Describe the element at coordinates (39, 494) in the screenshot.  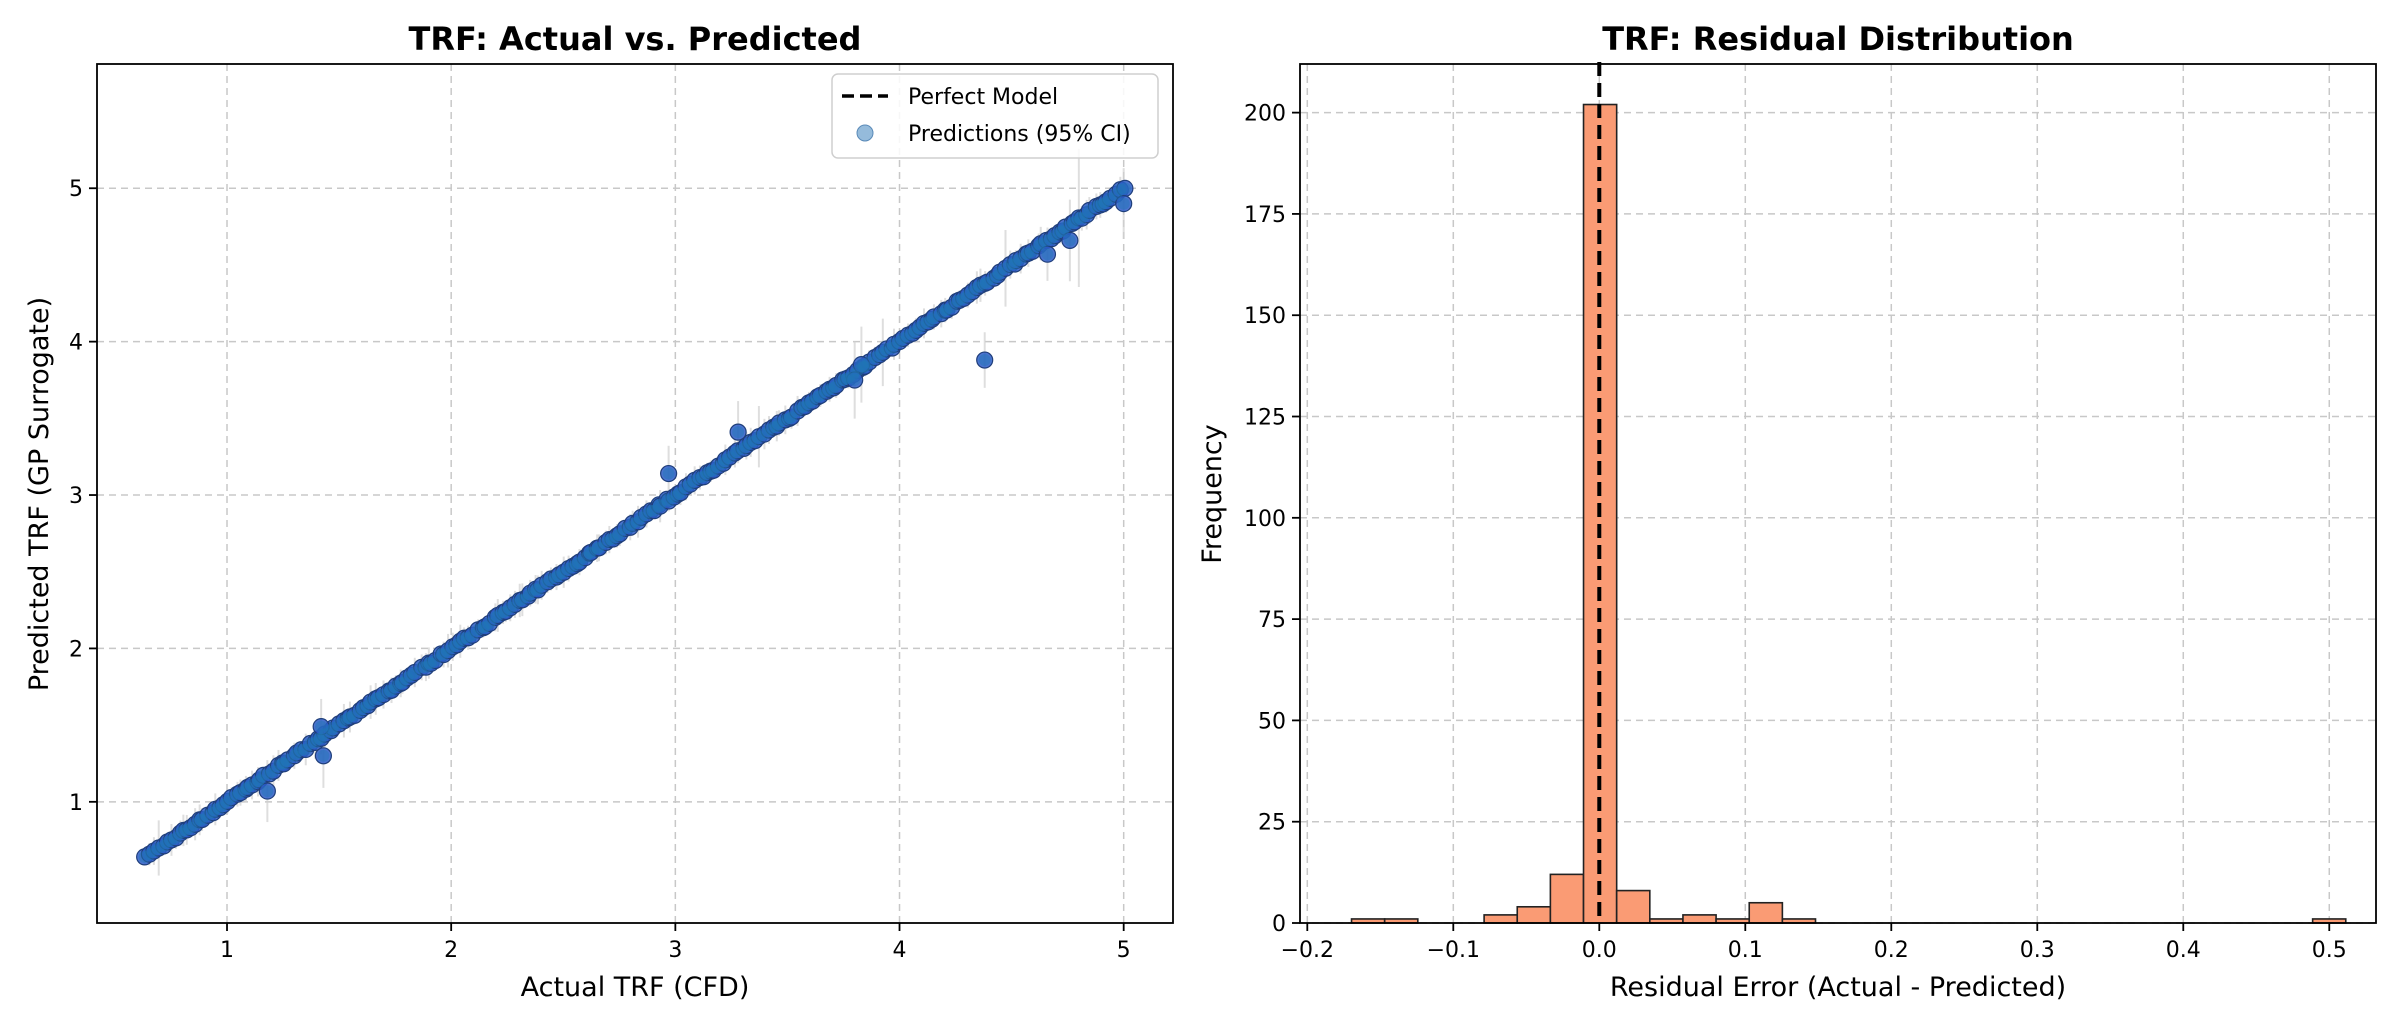
I see `y-axis-label: Predicted TRF (GP Surrogate)` at that location.